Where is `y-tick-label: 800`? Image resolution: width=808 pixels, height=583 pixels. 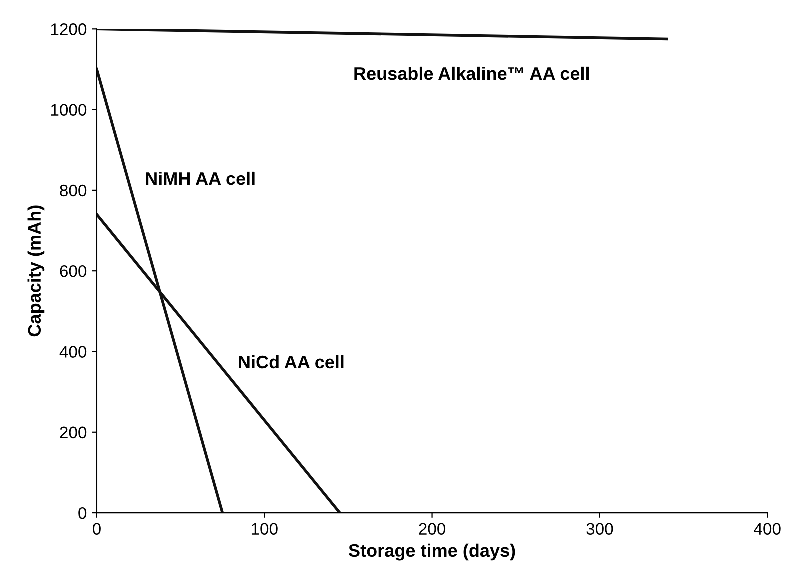
y-tick-label: 800 is located at coordinates (73, 190).